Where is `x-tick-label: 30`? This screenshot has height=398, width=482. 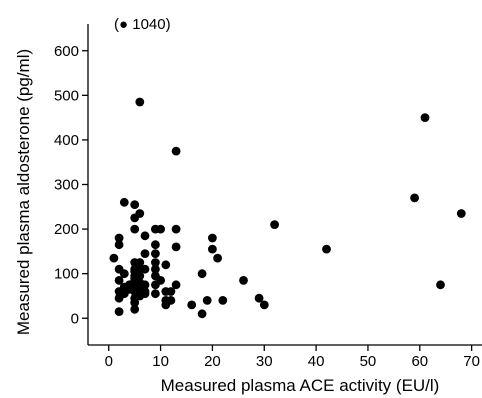 x-tick-label: 30 is located at coordinates (264, 361).